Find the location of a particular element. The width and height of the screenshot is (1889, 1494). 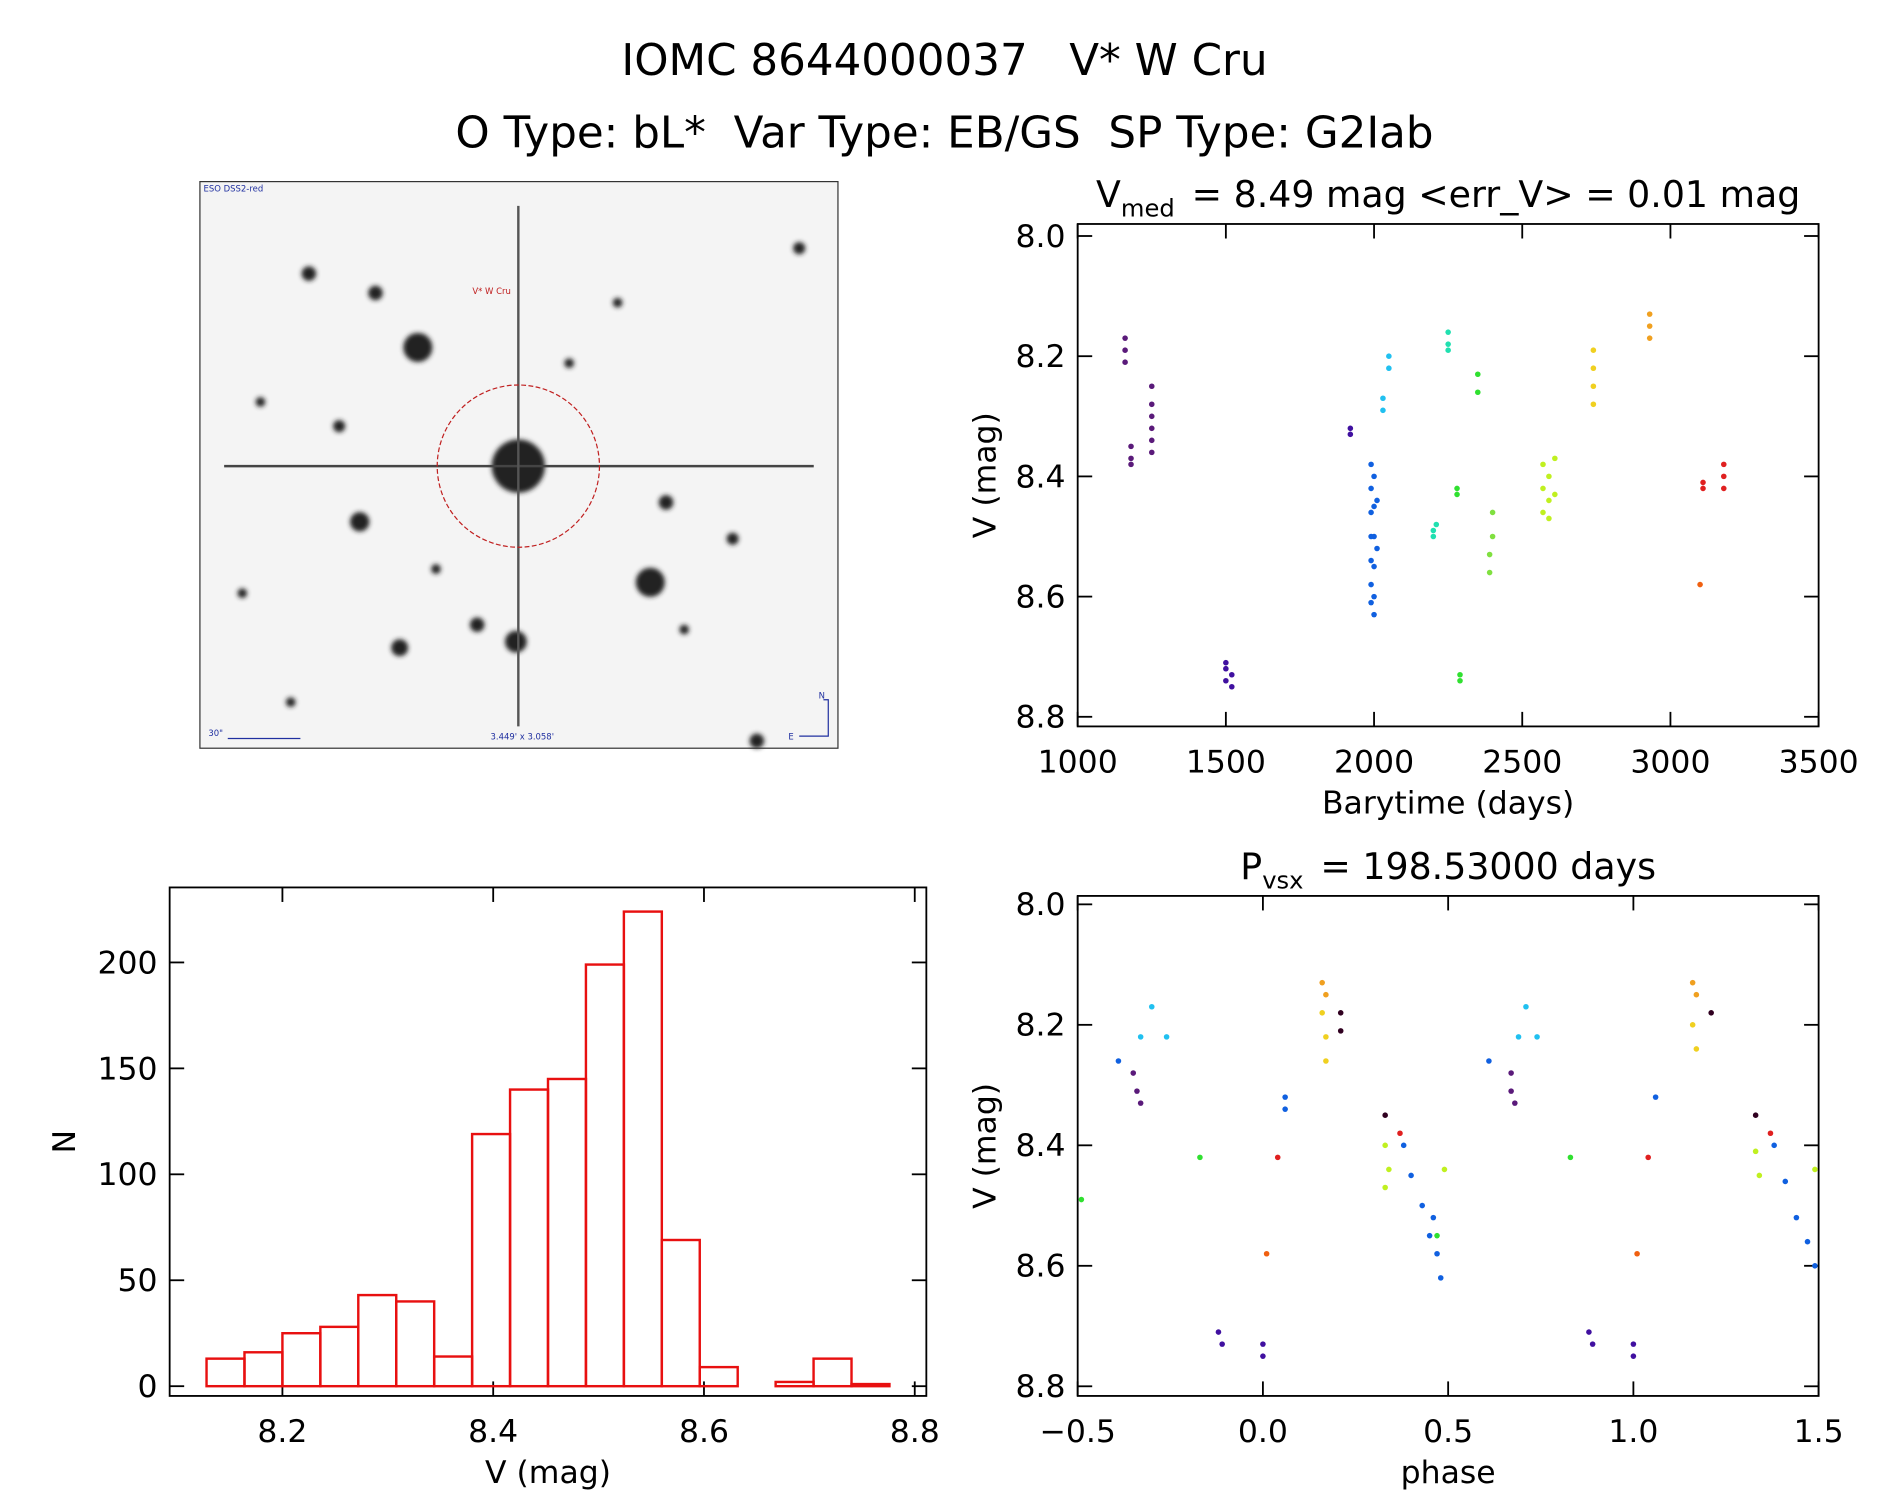

x-tick-label: 1000 is located at coordinates (1078, 762).